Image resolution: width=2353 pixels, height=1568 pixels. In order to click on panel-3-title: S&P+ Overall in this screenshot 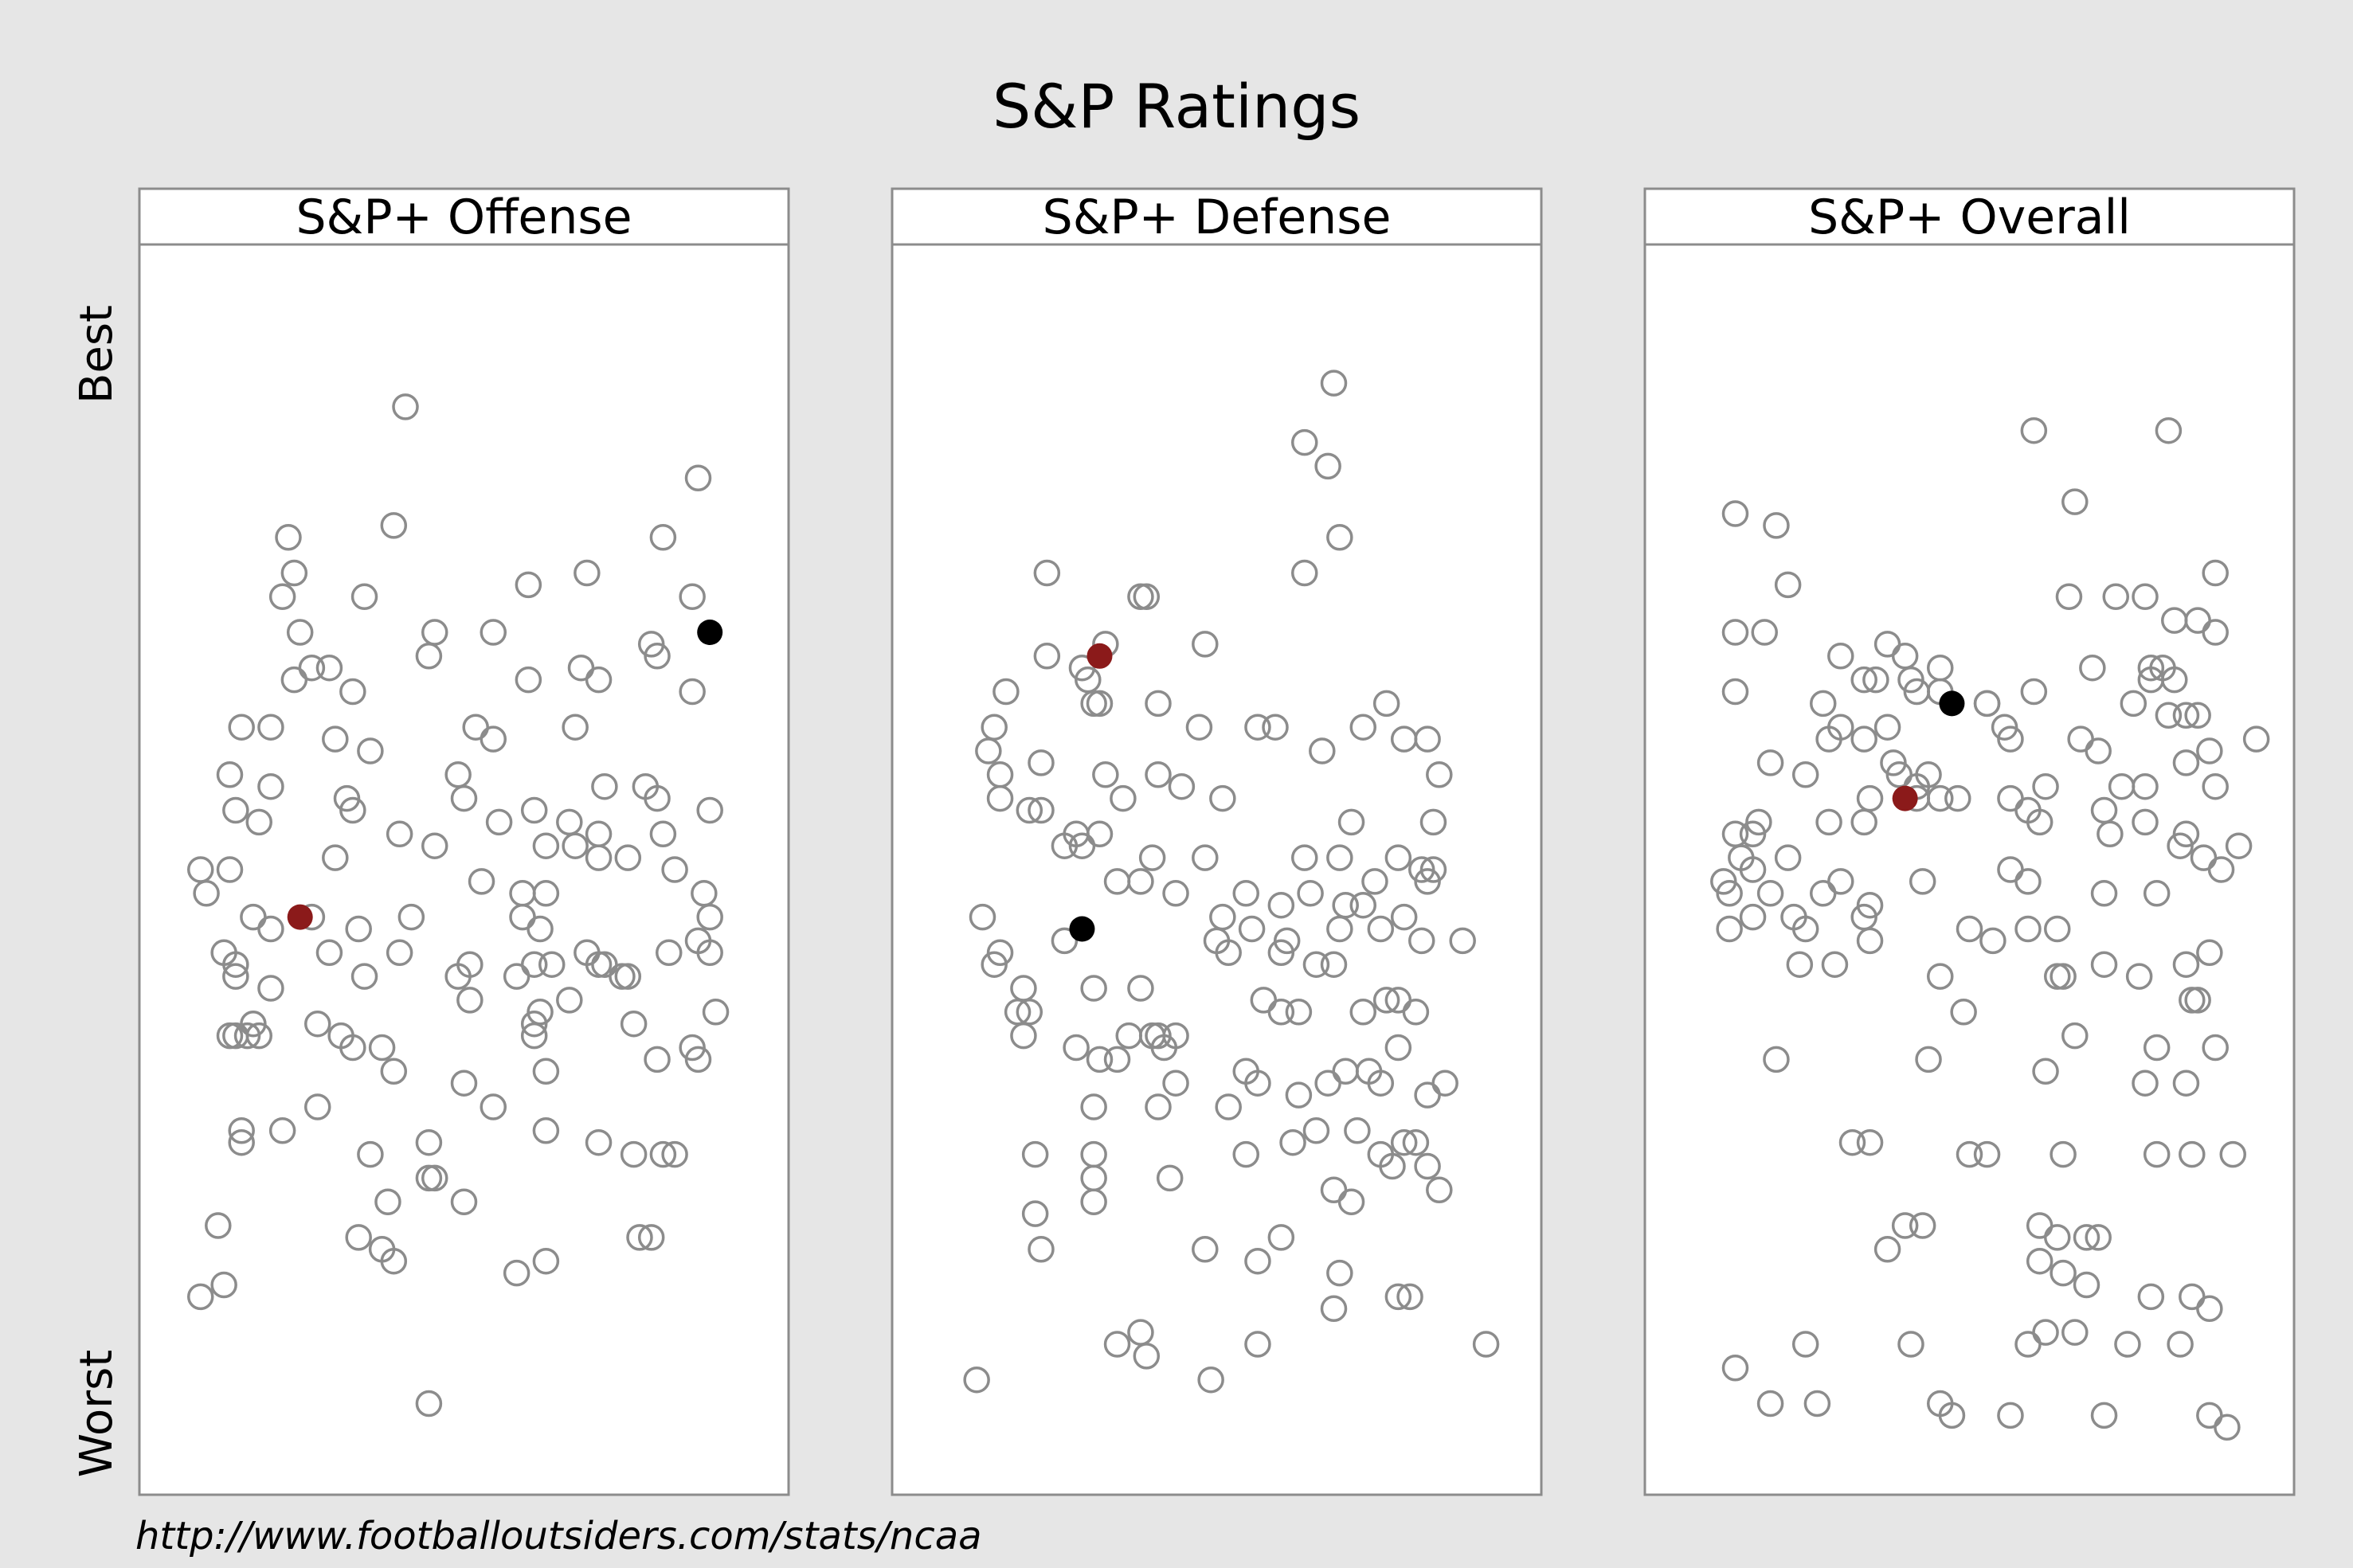, I will do `click(1970, 217)`.